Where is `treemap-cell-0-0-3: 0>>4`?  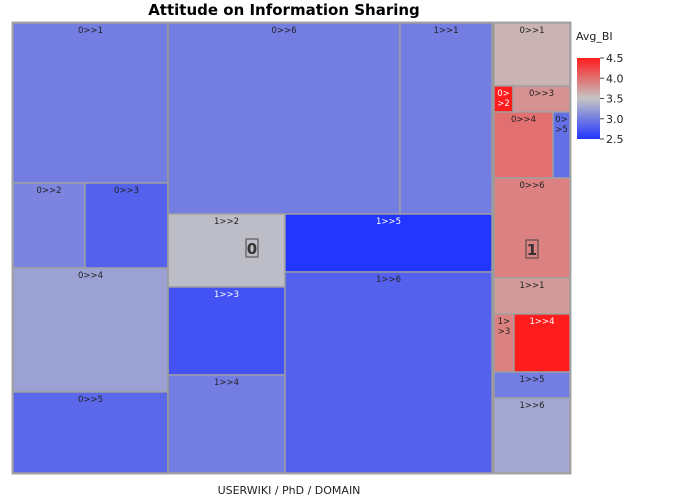 treemap-cell-0-0-3: 0>>4 is located at coordinates (90, 330).